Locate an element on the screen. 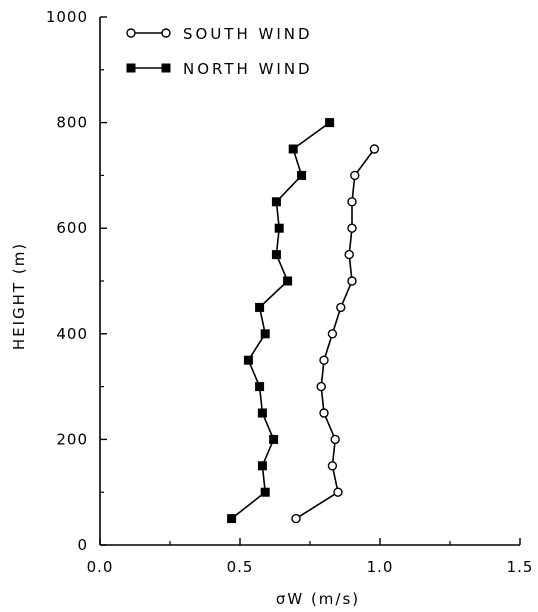 The width and height of the screenshot is (538, 612). north-wind-line is located at coordinates (281, 320).